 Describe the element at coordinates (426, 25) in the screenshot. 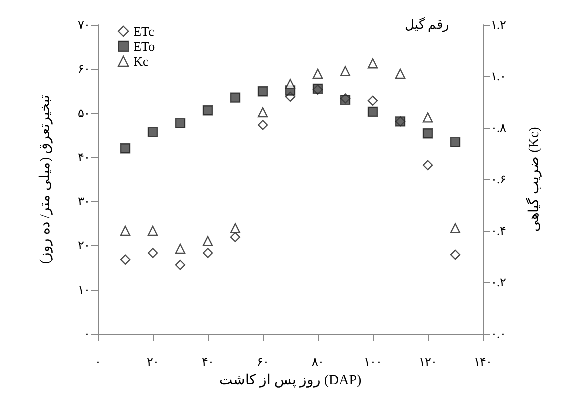

I see `annotation: رقم گیل` at that location.